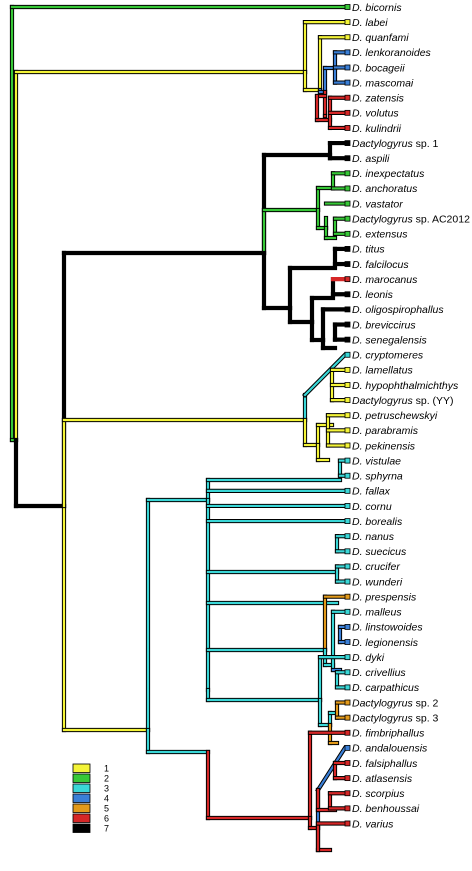 The image size is (472, 871). I want to click on taxon-label: D. nanus, so click(373, 537).